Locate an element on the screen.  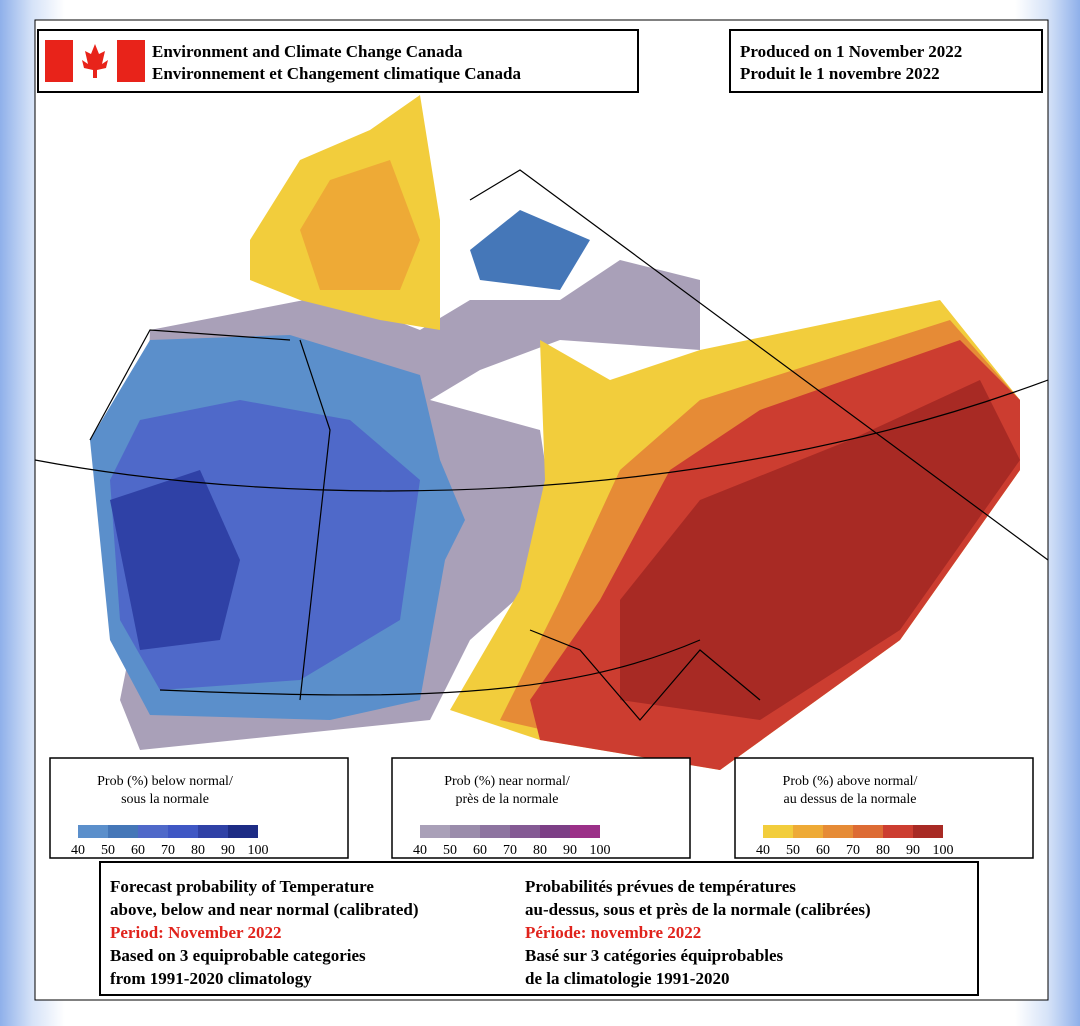
legend-title: Prob (%) below normal/ is located at coordinates (165, 781).